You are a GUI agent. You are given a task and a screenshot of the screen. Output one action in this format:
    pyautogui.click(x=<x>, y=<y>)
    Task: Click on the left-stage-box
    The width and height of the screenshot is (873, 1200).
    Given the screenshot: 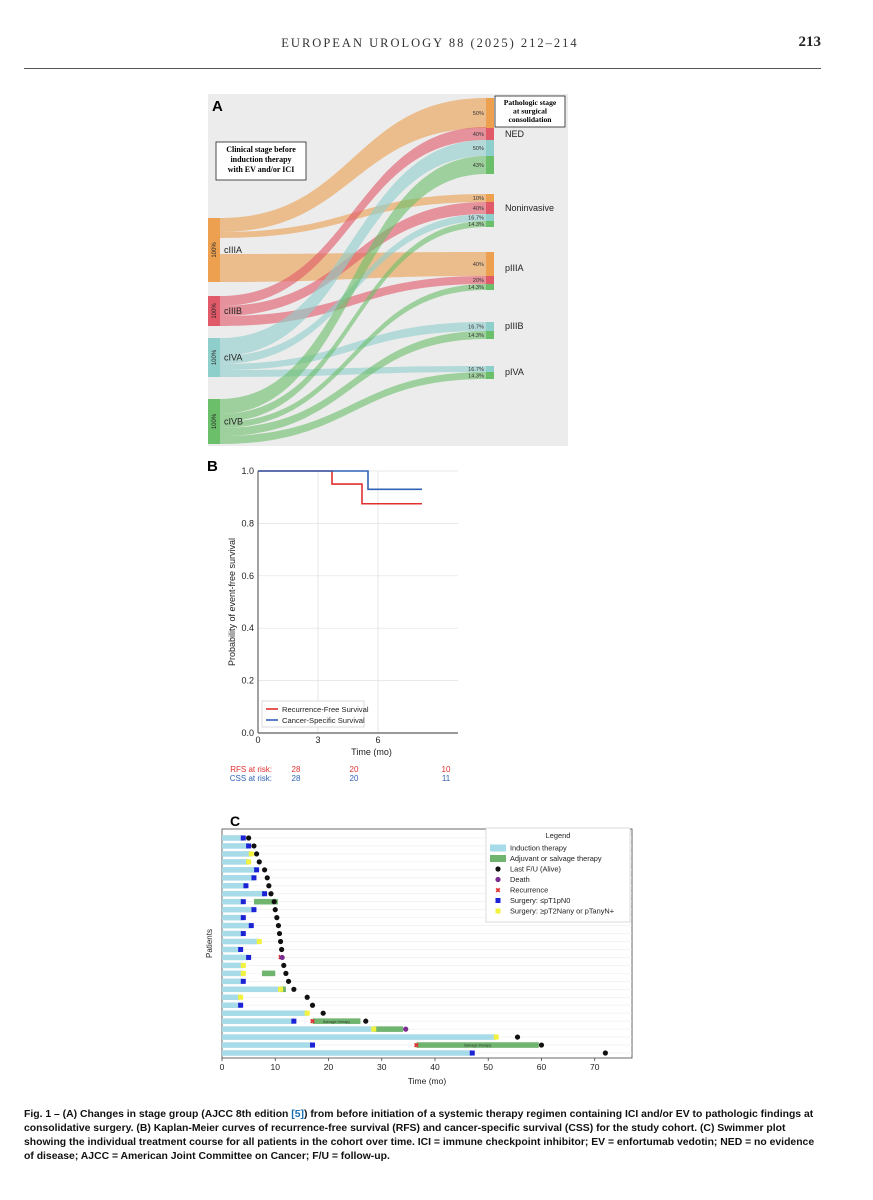 What is the action you would take?
    pyautogui.click(x=261, y=161)
    